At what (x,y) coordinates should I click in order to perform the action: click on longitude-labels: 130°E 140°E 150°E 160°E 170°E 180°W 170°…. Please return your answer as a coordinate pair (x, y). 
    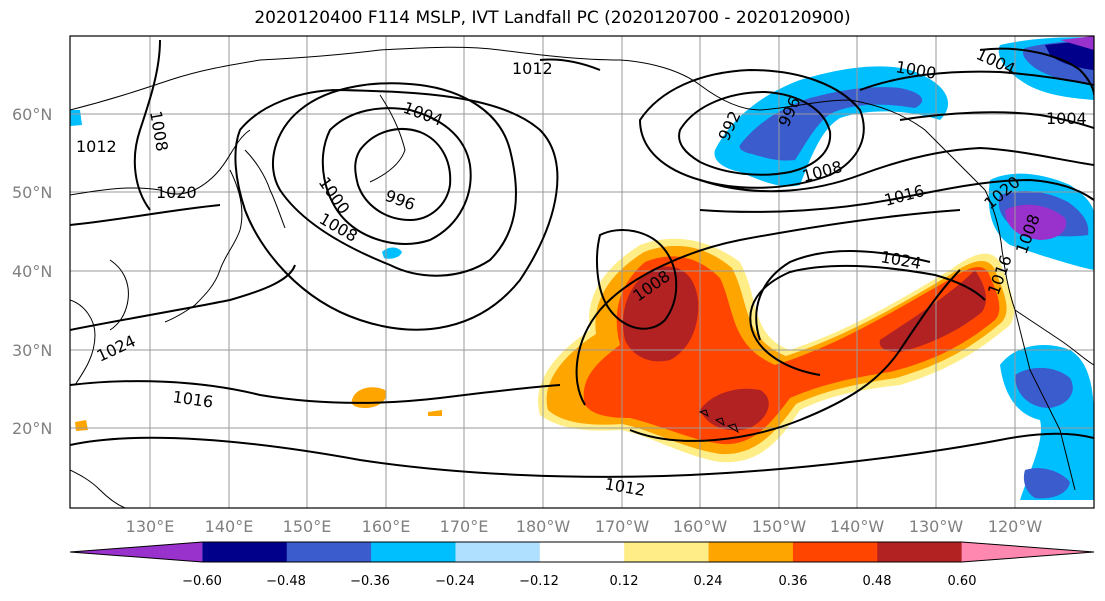
    Looking at the image, I should click on (584, 526).